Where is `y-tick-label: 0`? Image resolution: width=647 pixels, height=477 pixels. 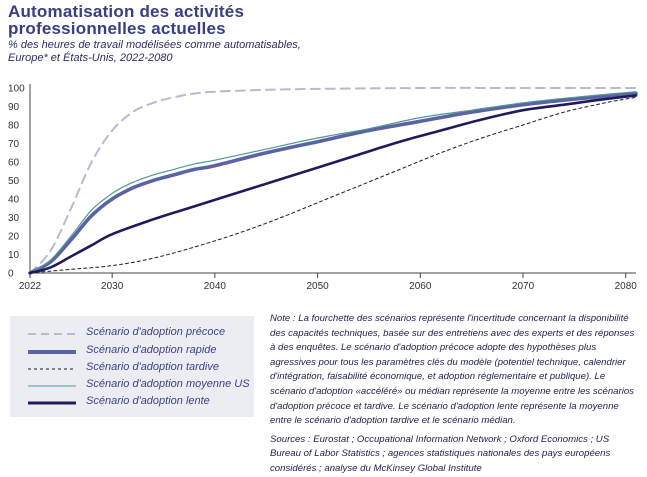 y-tick-label: 0 is located at coordinates (11, 274).